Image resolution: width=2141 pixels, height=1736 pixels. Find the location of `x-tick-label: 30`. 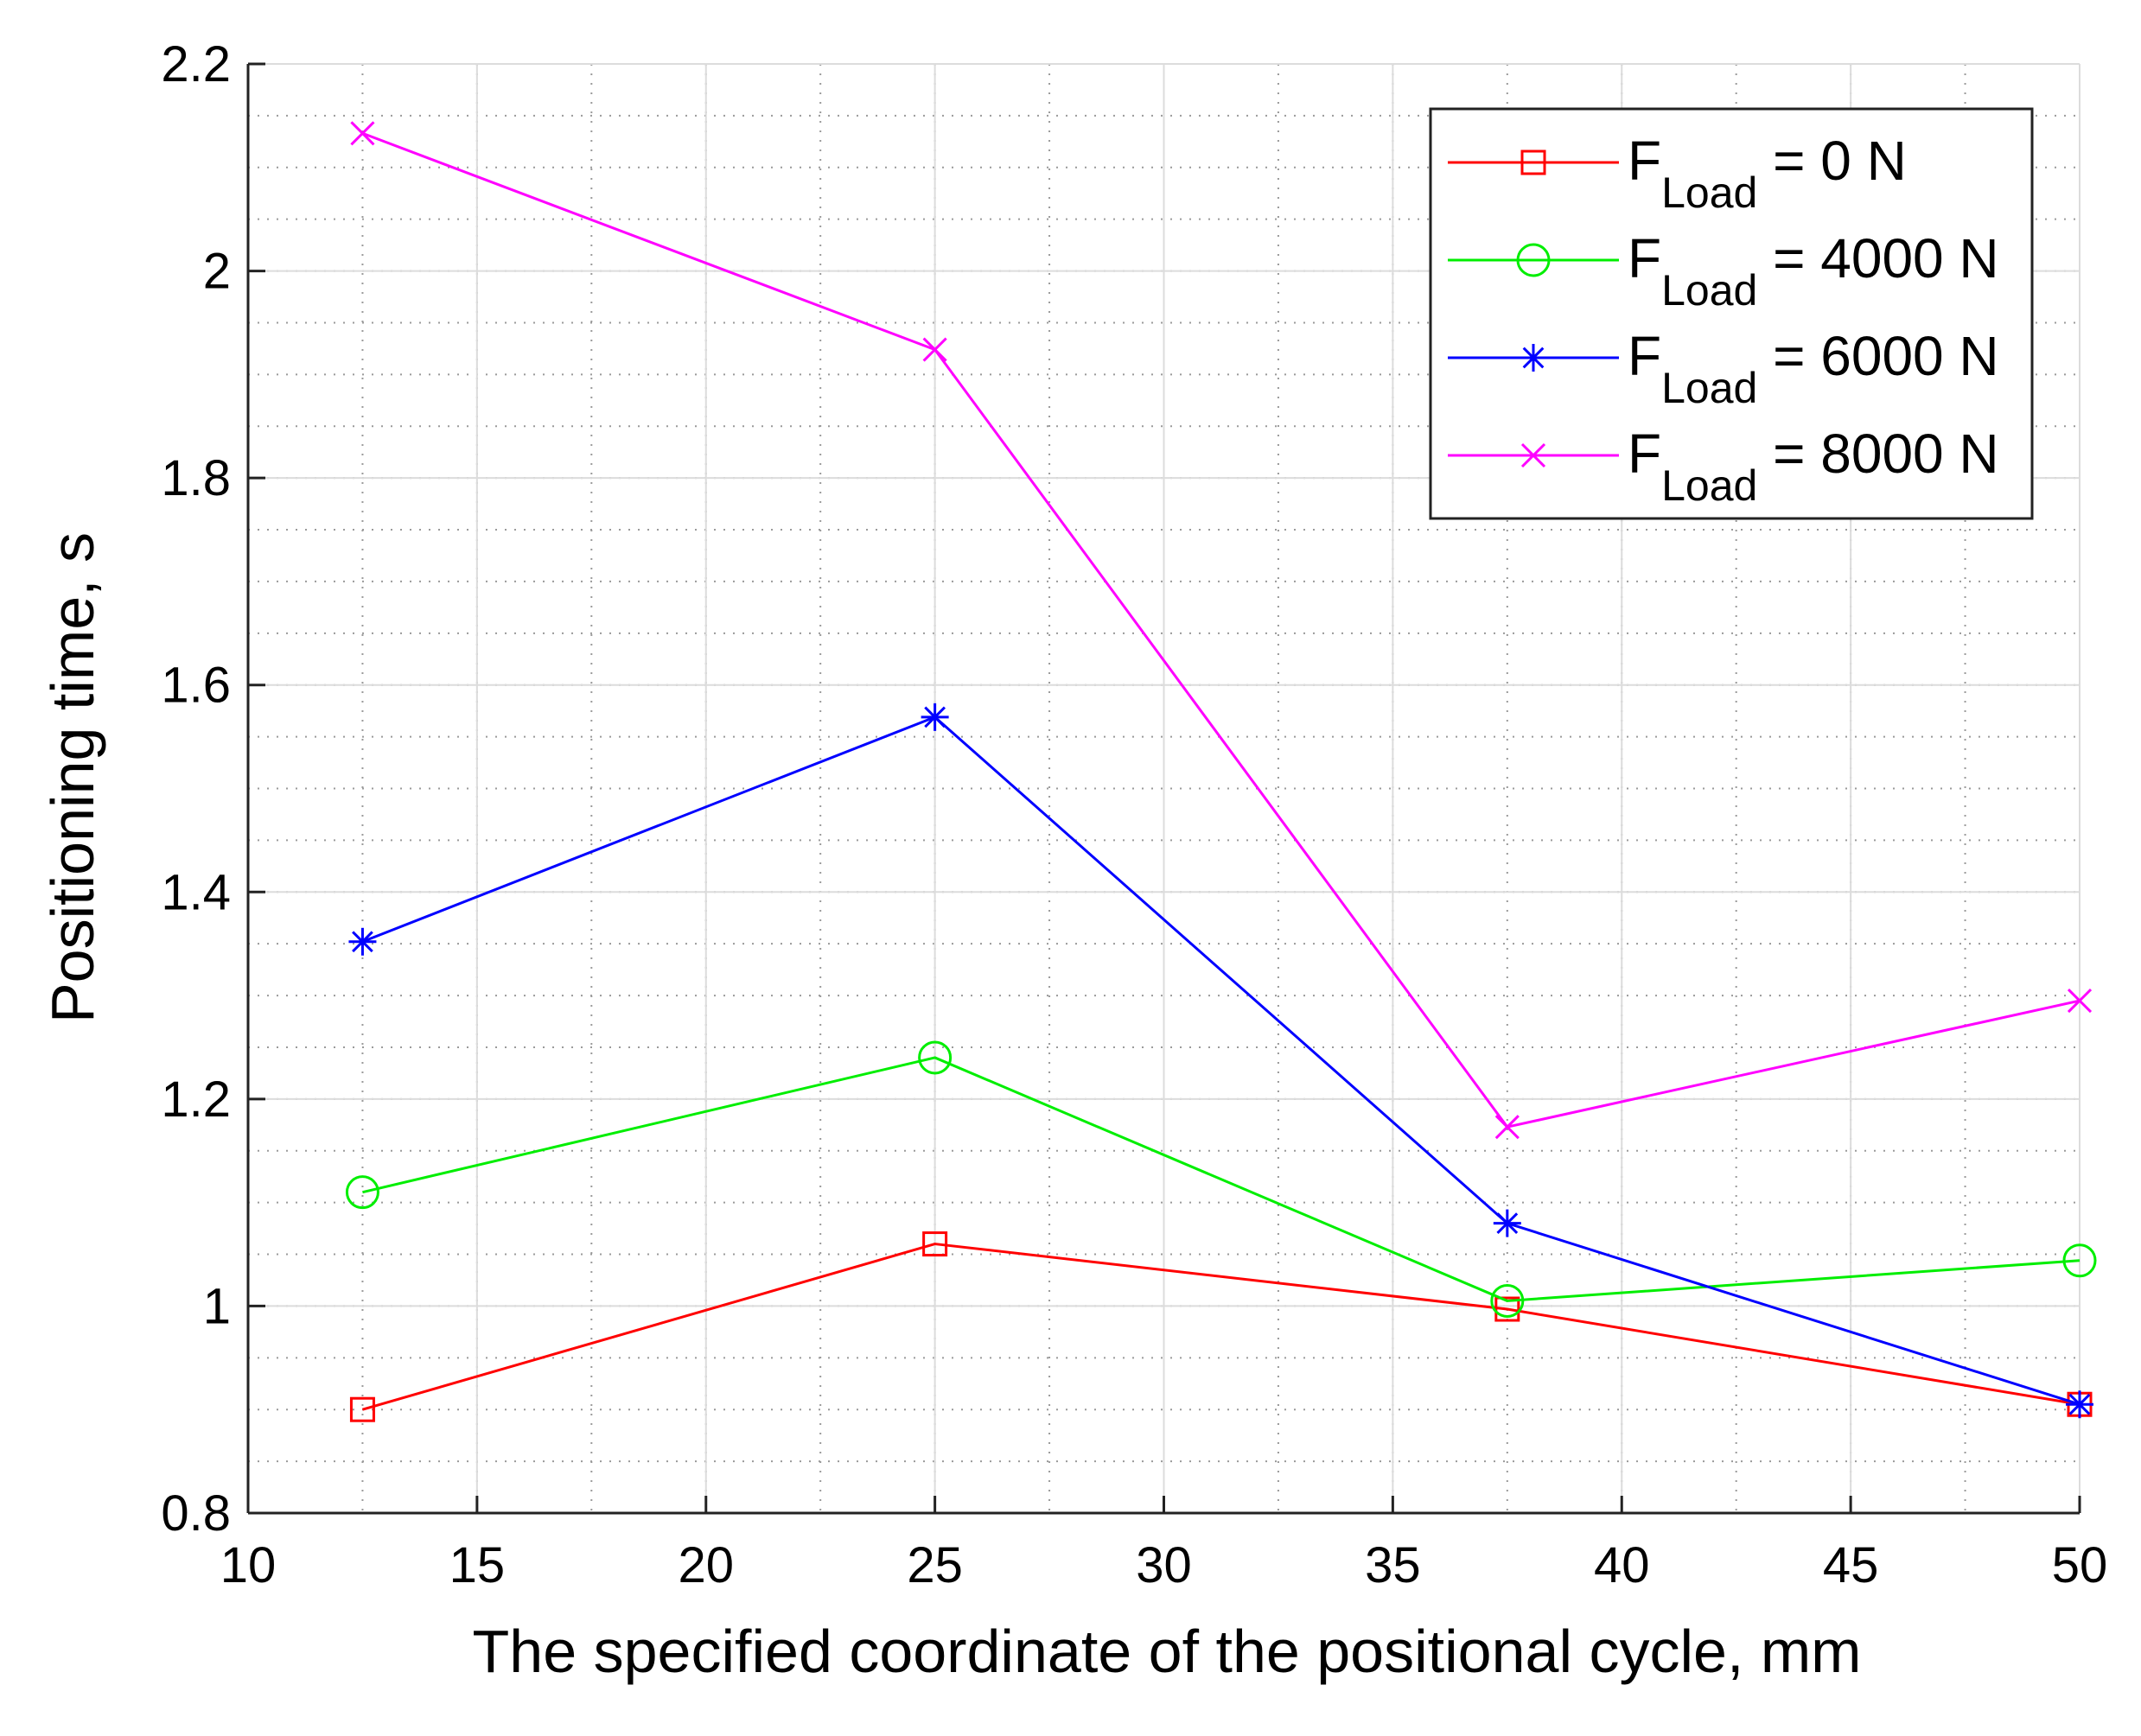

x-tick-label: 30 is located at coordinates (1164, 1565).